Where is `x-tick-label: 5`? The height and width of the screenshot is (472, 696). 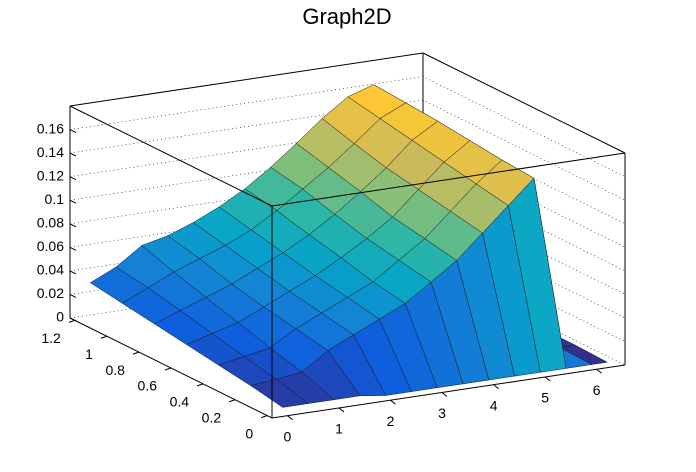
x-tick-label: 5 is located at coordinates (545, 398).